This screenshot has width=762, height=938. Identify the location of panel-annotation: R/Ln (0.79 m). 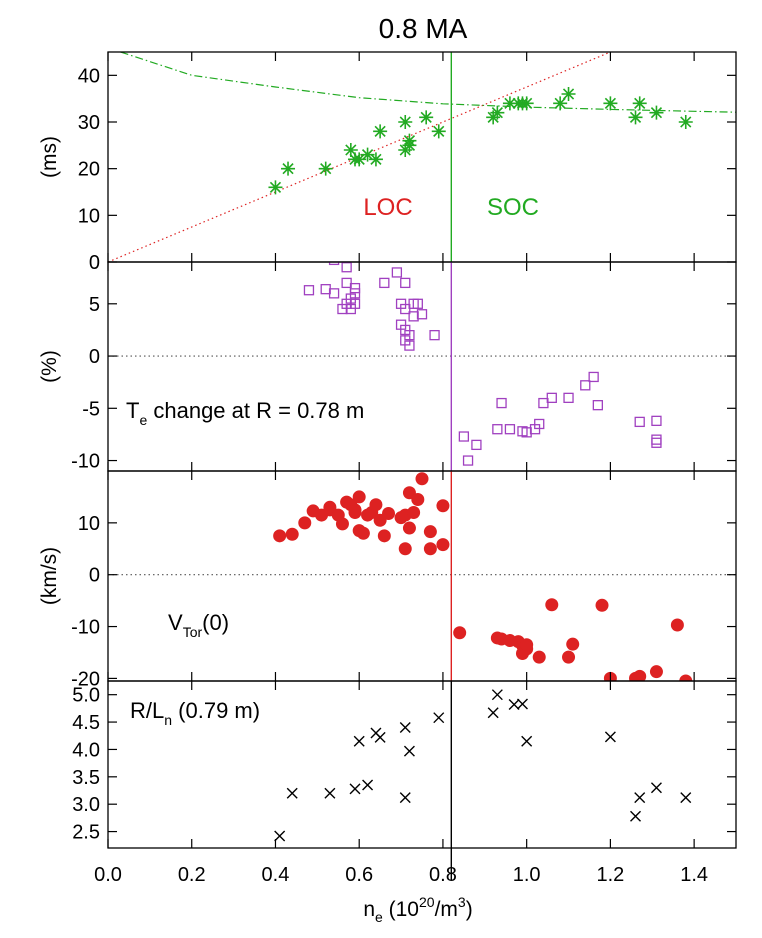
(195, 713).